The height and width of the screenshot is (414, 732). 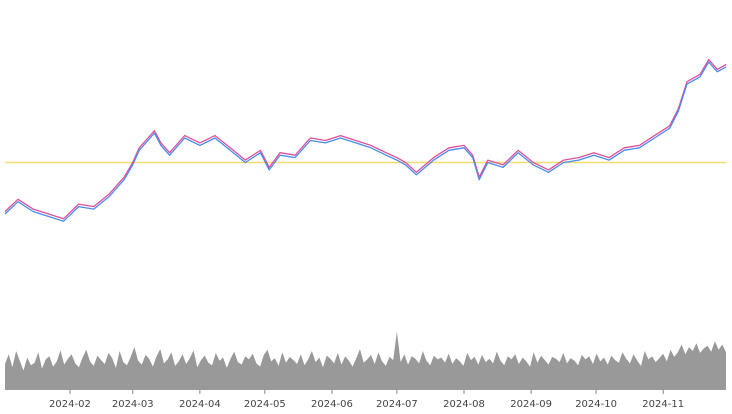 What do you see at coordinates (531, 404) in the screenshot?
I see `x-tick-label: 2024-09` at bounding box center [531, 404].